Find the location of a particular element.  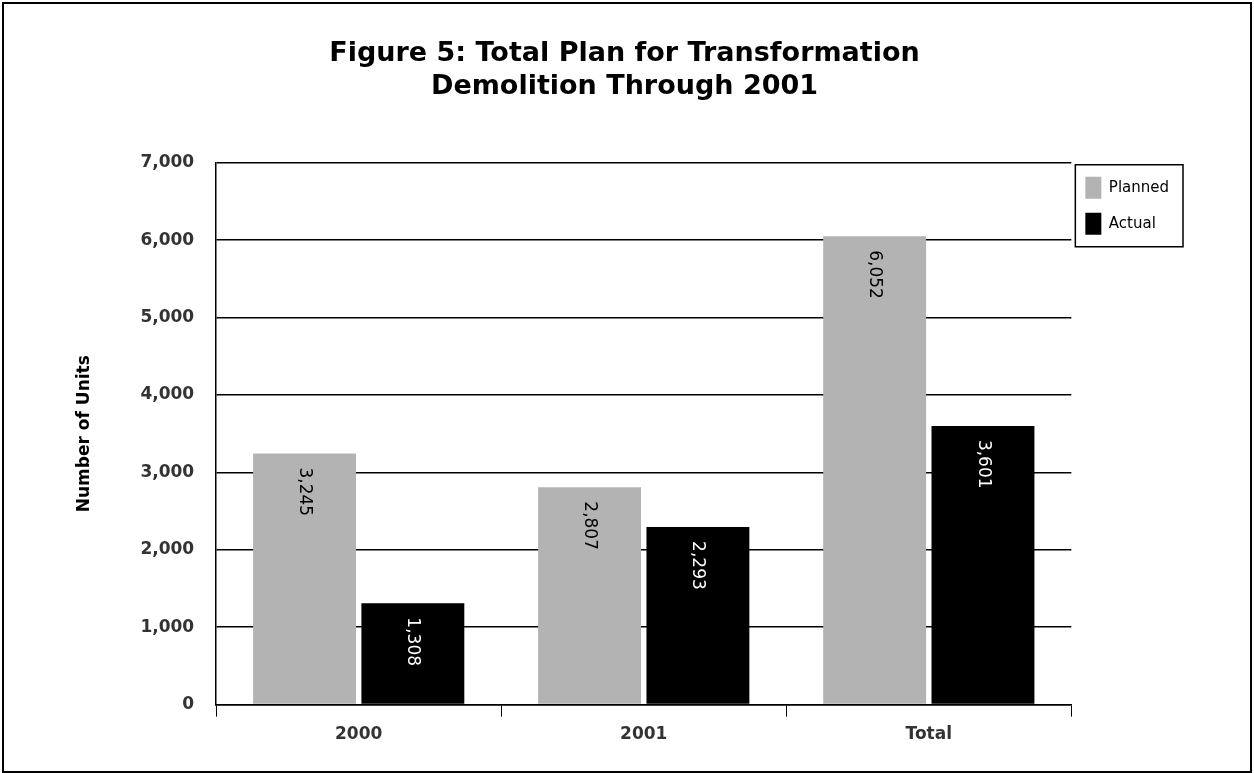

x-tick-label: Total is located at coordinates (929, 733).